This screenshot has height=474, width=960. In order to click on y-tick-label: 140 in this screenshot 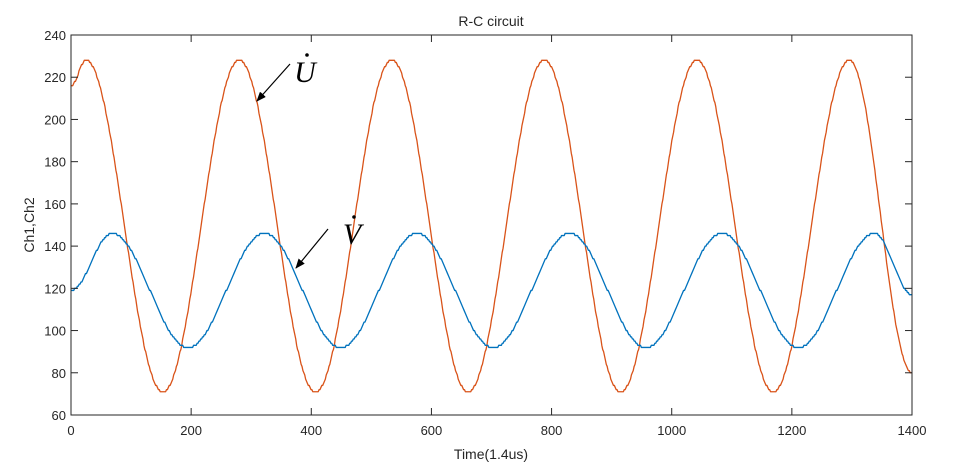, I will do `click(55, 246)`.